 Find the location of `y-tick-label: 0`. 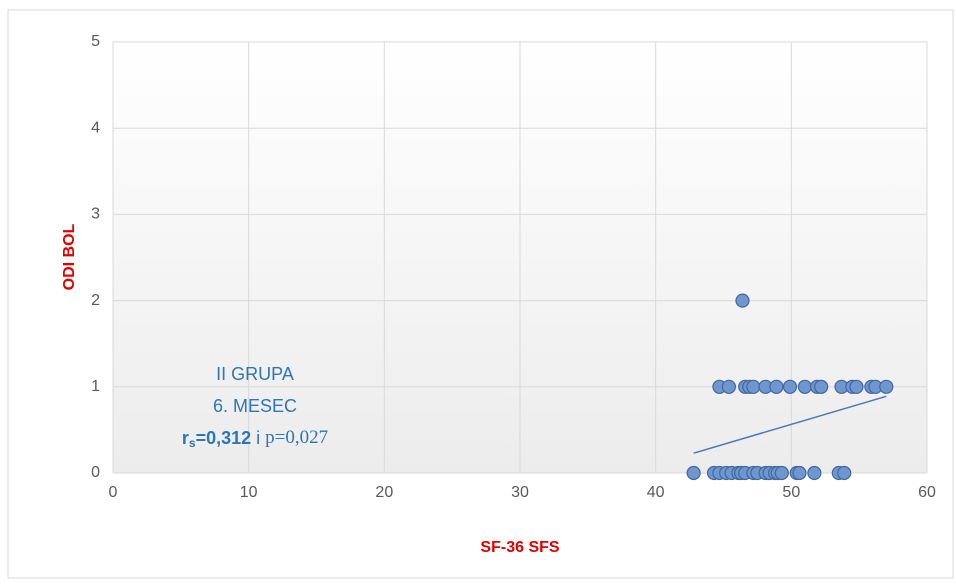

y-tick-label: 0 is located at coordinates (95, 472).